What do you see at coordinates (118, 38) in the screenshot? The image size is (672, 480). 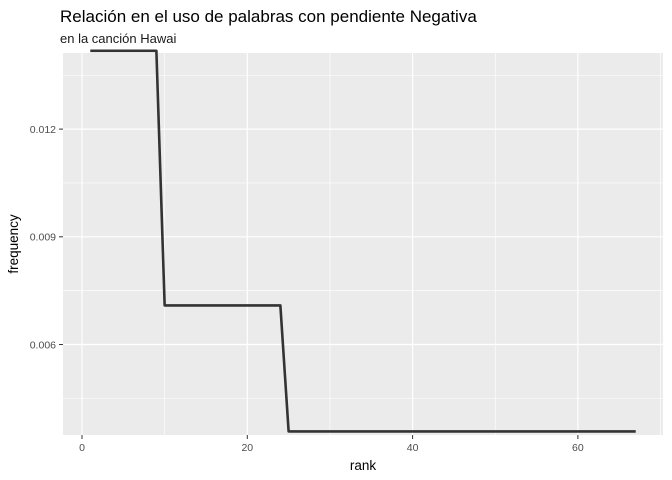 I see `chart-subtitle: en la canción Hawai` at bounding box center [118, 38].